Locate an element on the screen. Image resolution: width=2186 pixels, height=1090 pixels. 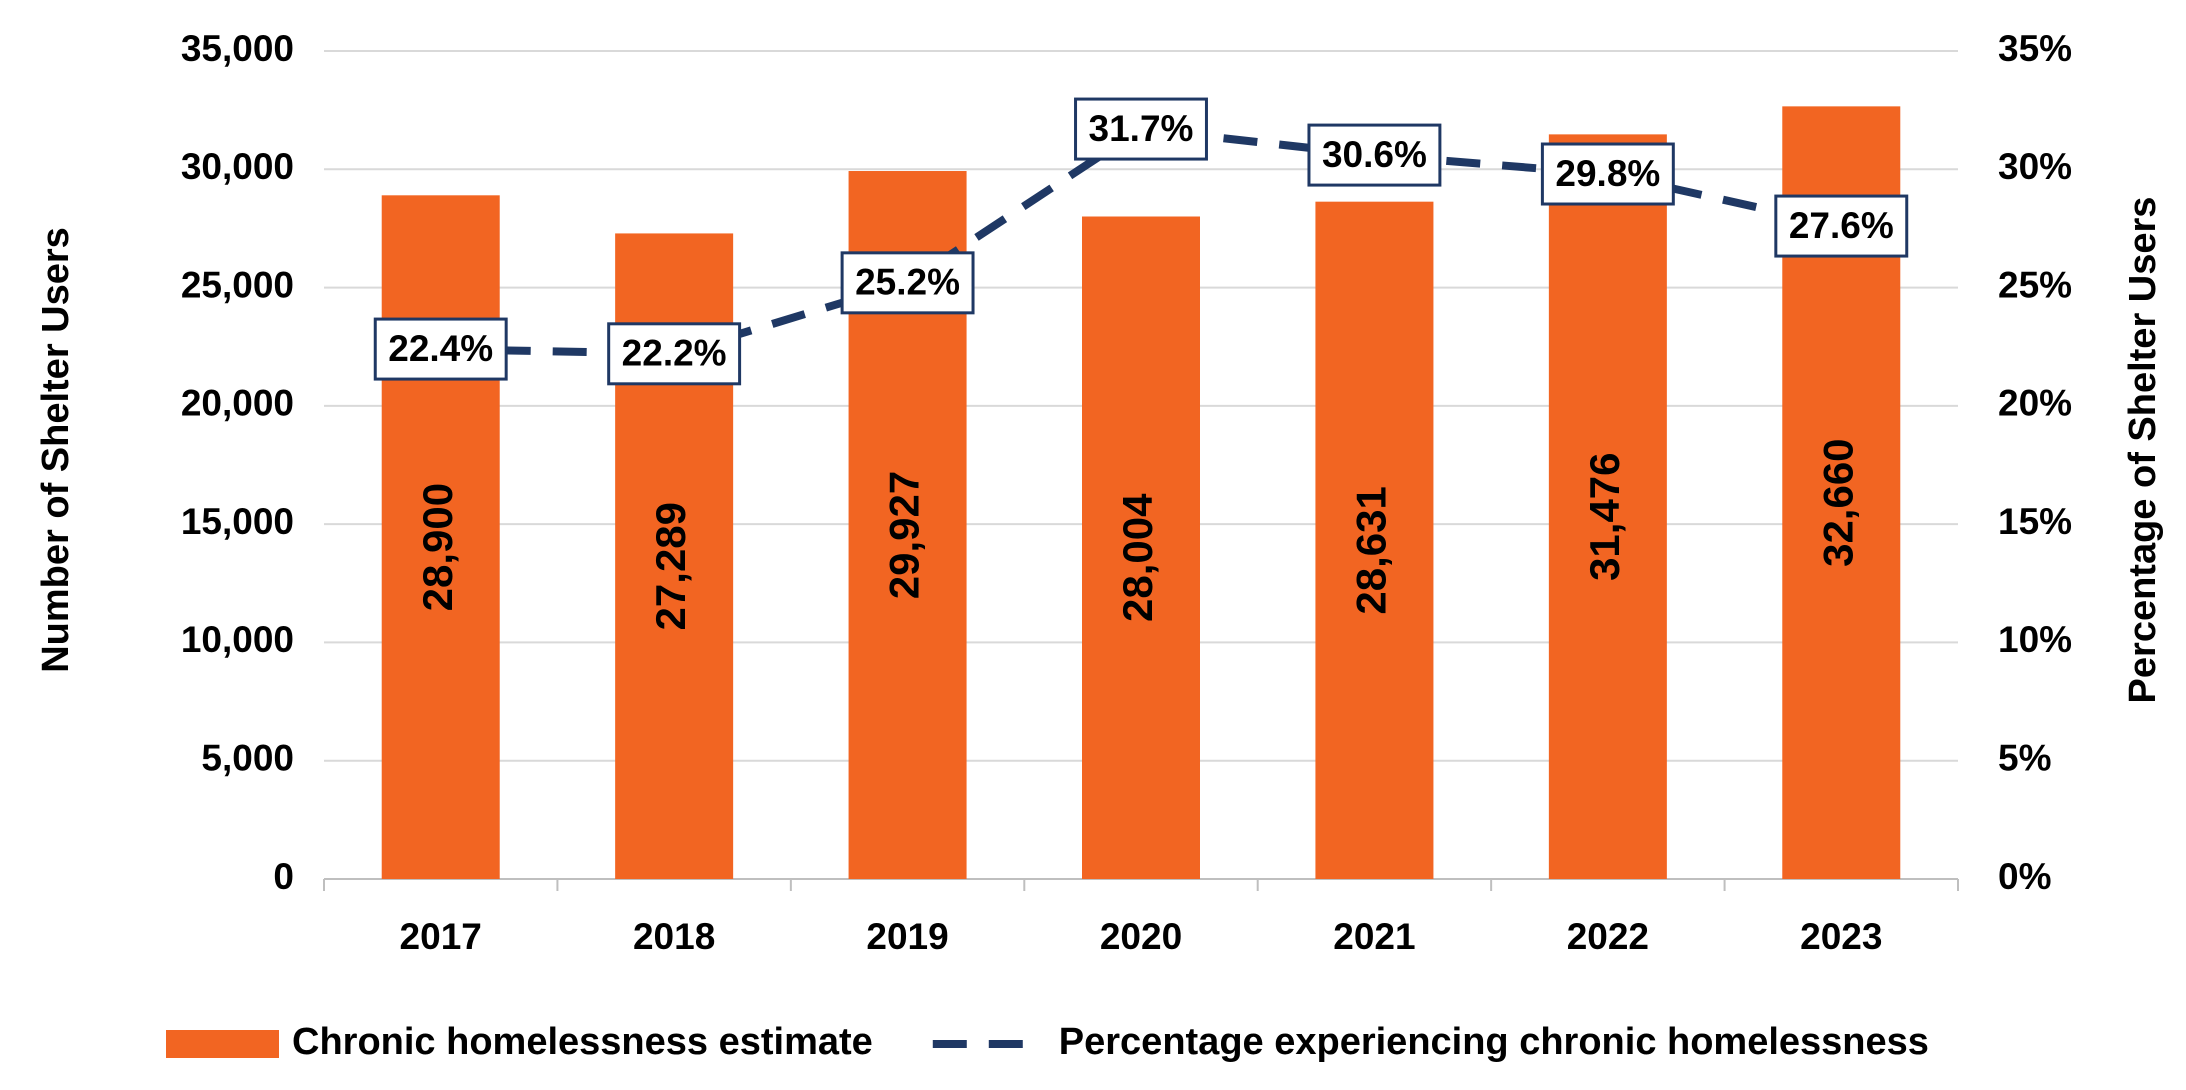
x-tick-label: 2017 is located at coordinates (441, 936).